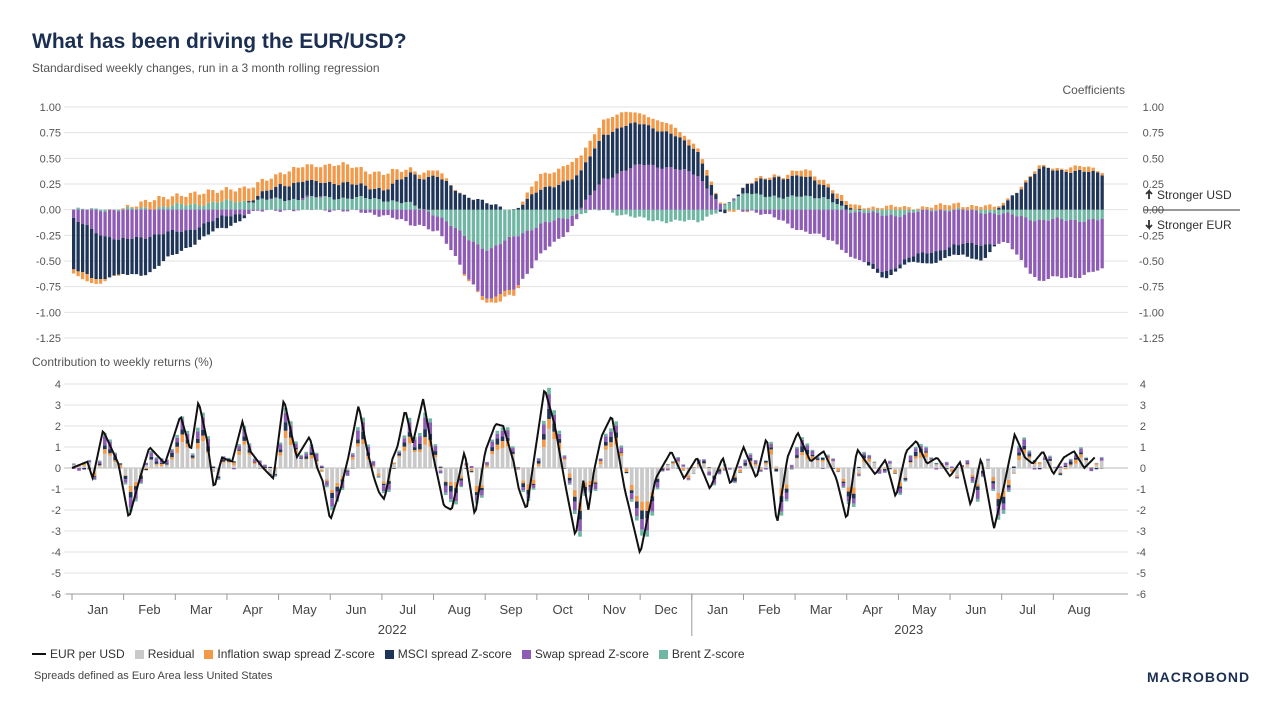 The height and width of the screenshot is (720, 1280). Describe the element at coordinates (407, 609) in the screenshot. I see `x-tick-label: Jul` at that location.